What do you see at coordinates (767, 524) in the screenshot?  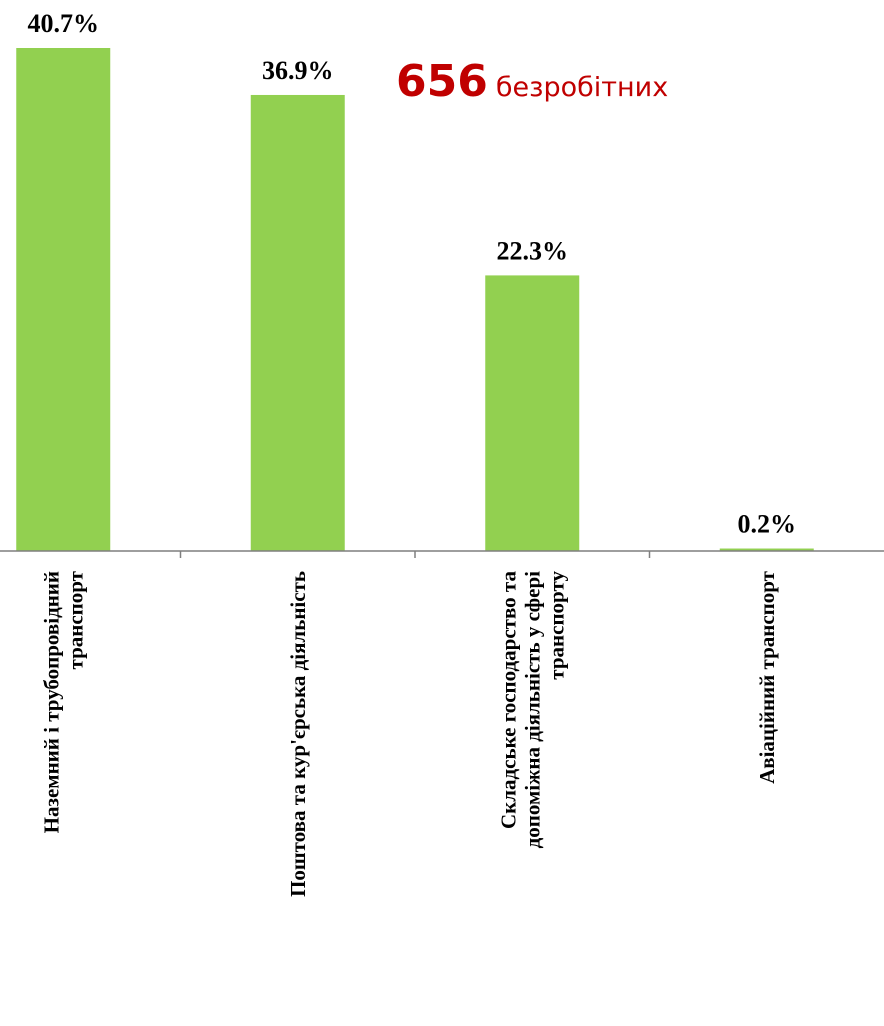 I see `data-label-4: 0.2%` at bounding box center [767, 524].